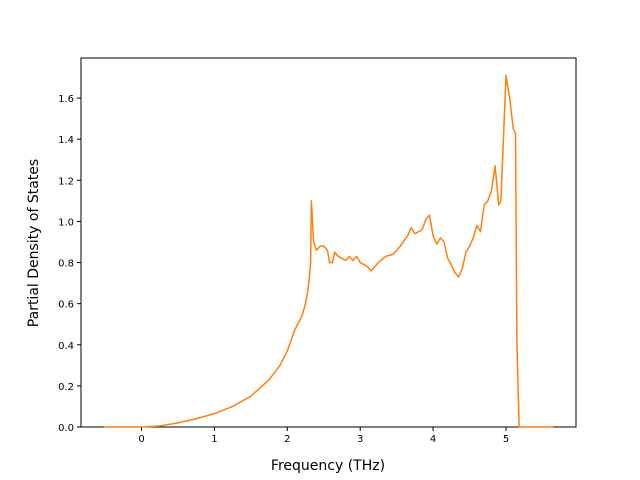  Describe the element at coordinates (360, 439) in the screenshot. I see `x-tick-label: 3` at that location.